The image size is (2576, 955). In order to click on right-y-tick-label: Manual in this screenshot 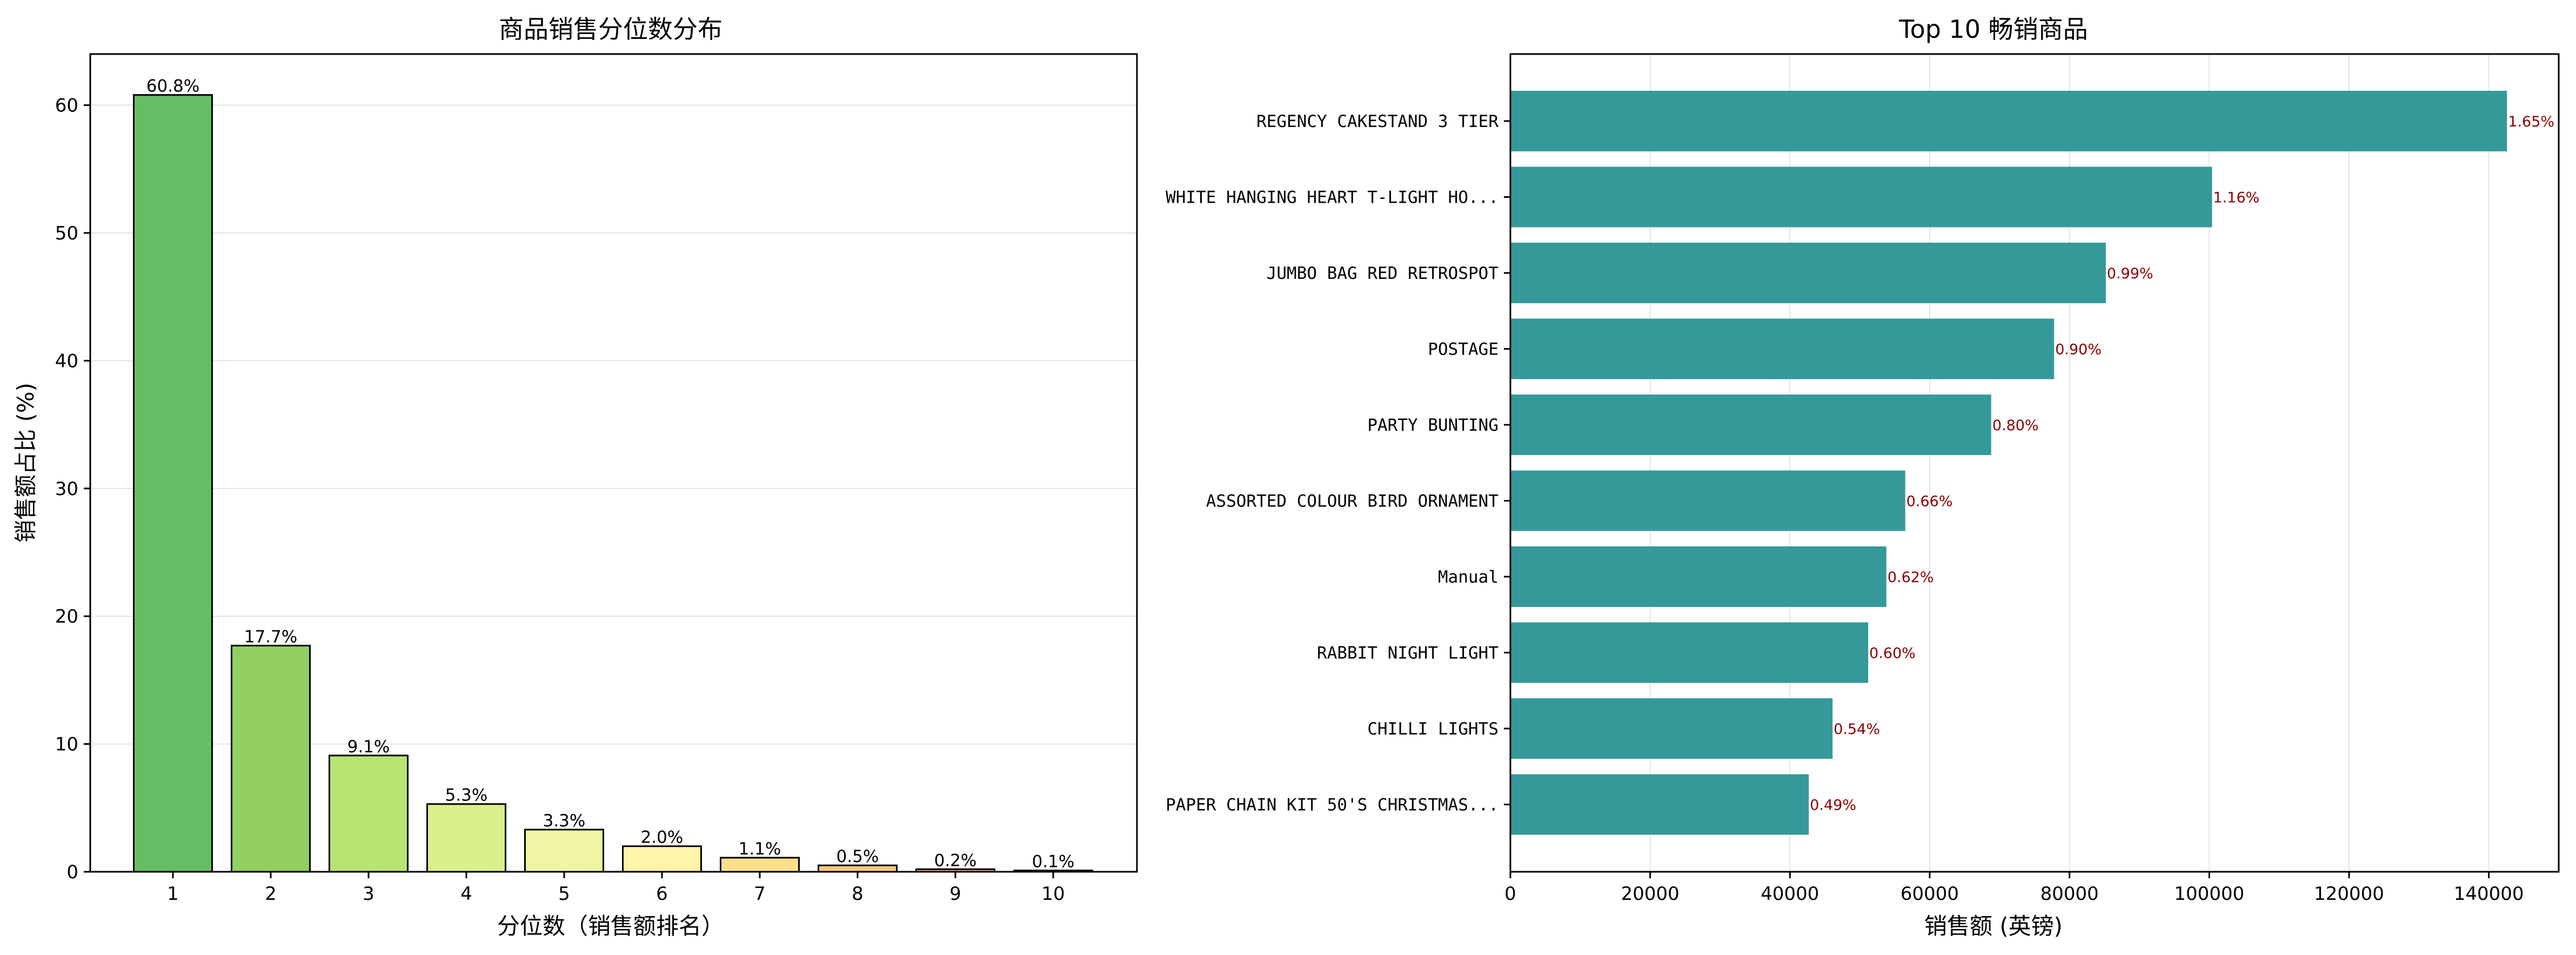, I will do `click(1468, 577)`.